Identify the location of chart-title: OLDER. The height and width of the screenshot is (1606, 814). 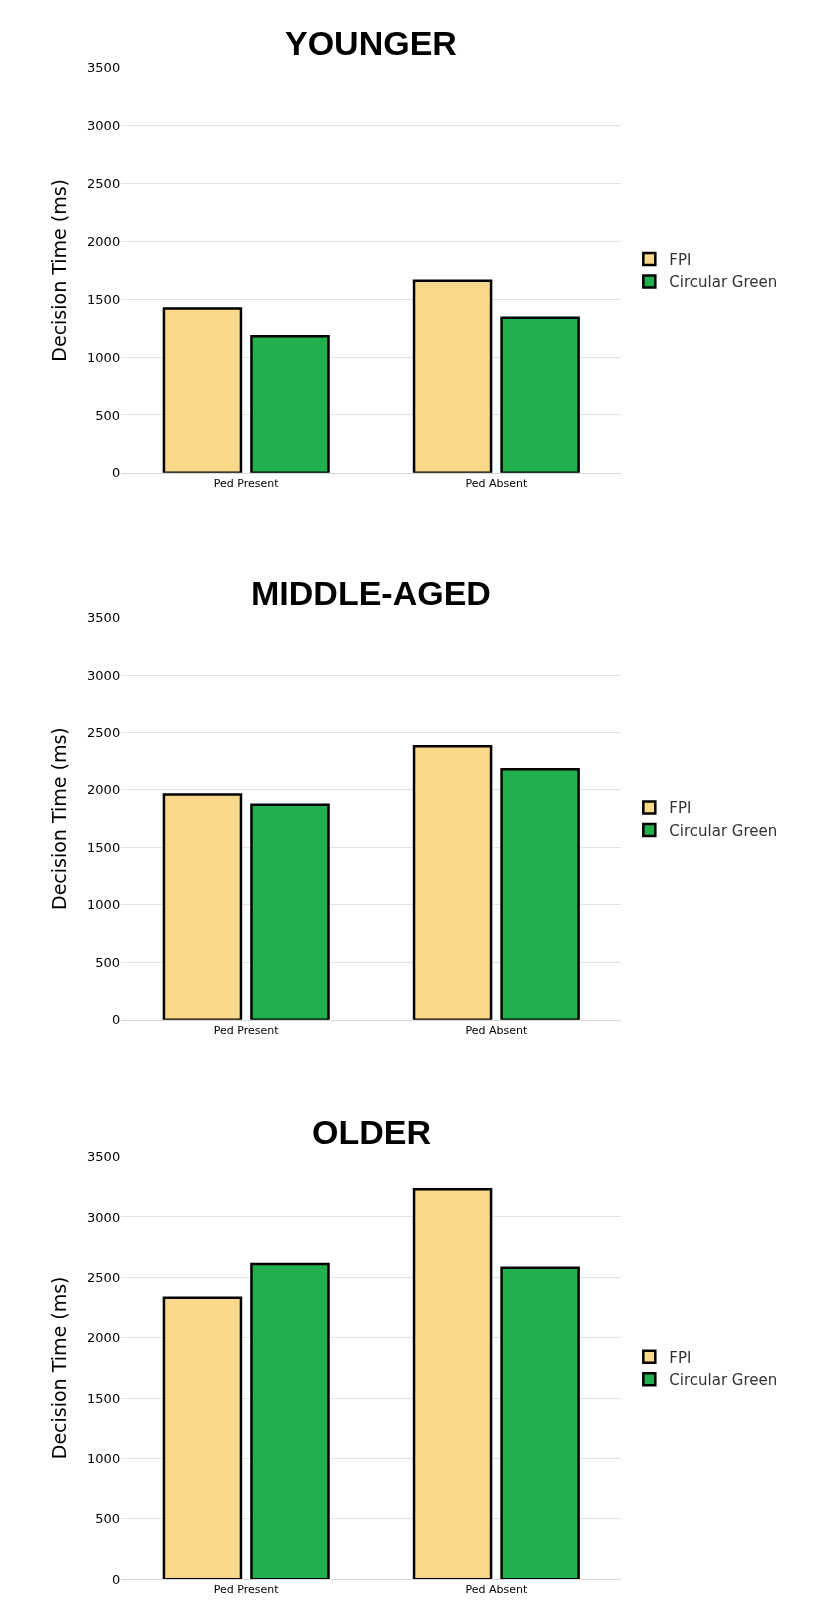
(371, 1132).